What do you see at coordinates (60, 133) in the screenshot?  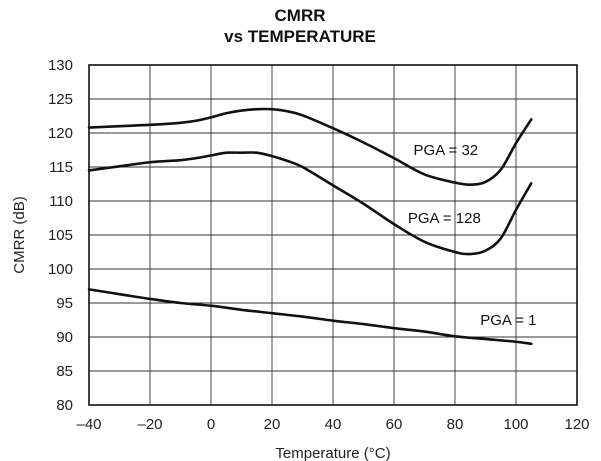 I see `y-tick-label: 120` at bounding box center [60, 133].